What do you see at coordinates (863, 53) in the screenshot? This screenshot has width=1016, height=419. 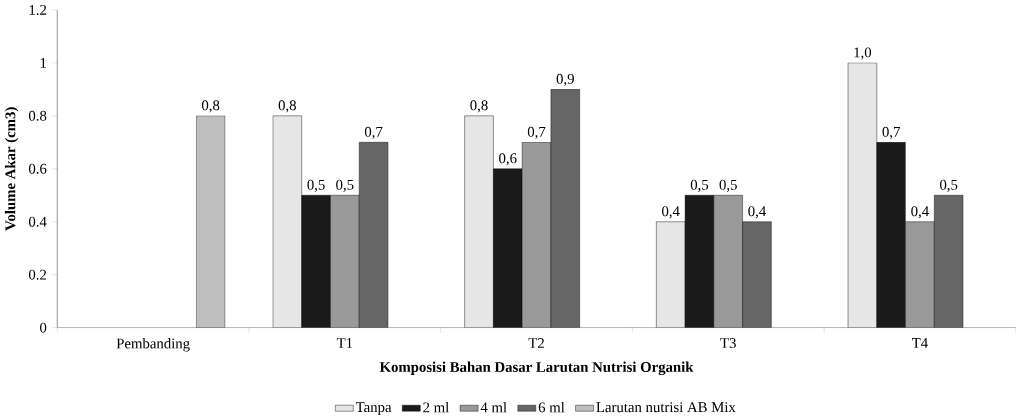 I see `data-label: 1,0` at bounding box center [863, 53].